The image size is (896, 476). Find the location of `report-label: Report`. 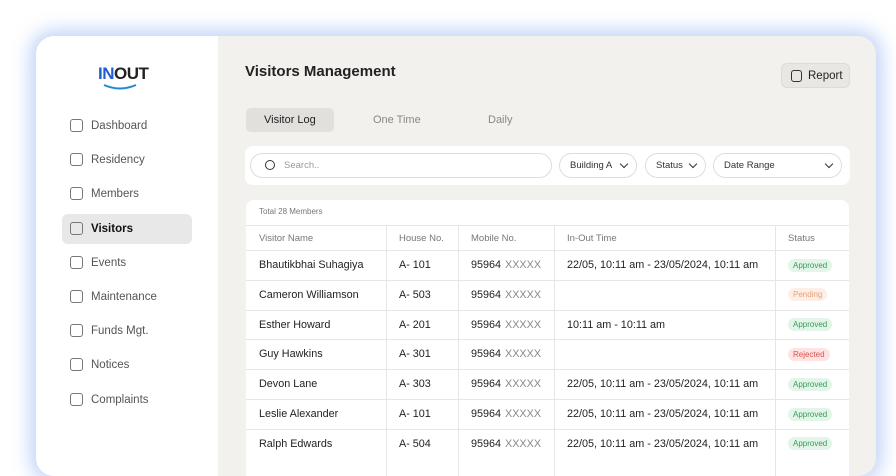

report-label: Report is located at coordinates (825, 75).